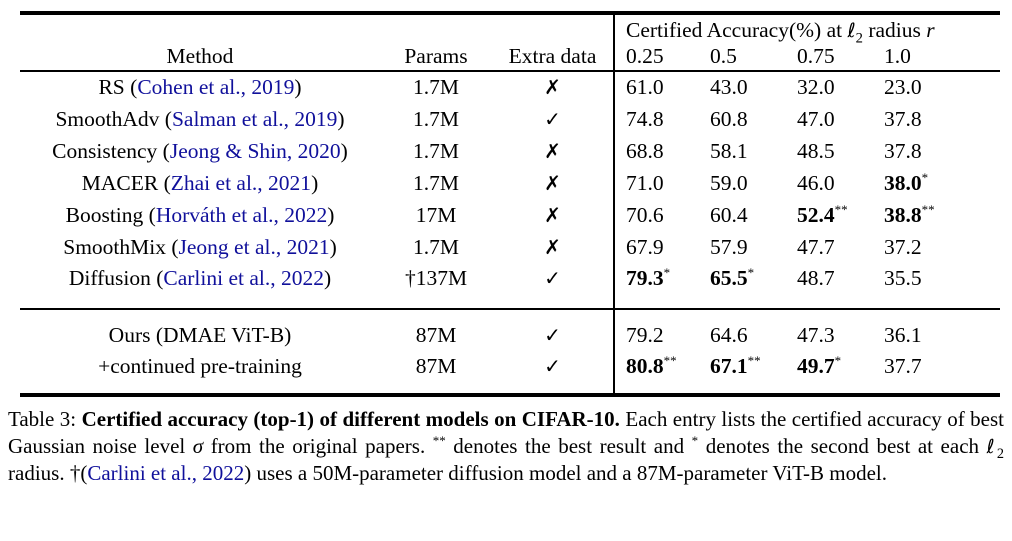 The width and height of the screenshot is (1012, 541). Describe the element at coordinates (111, 150) in the screenshot. I see `method-name: Consistency (` at that location.